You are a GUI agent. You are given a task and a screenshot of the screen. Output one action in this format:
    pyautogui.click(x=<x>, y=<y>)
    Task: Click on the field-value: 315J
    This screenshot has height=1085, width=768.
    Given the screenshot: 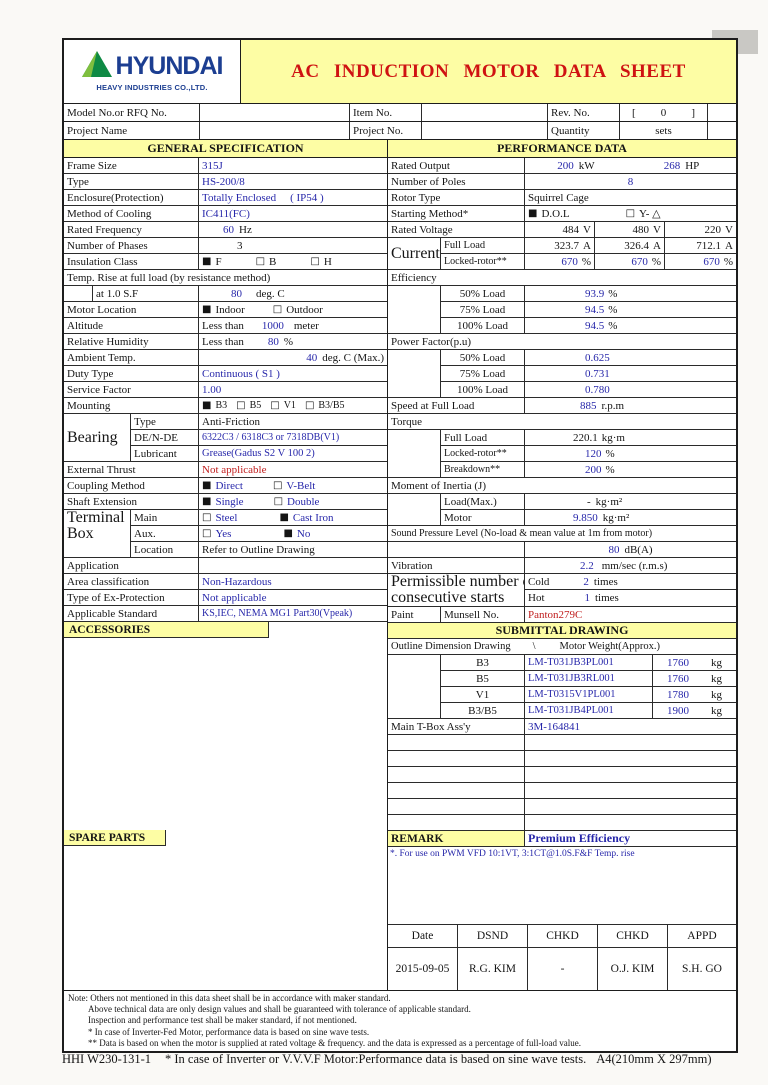 What is the action you would take?
    pyautogui.click(x=212, y=165)
    